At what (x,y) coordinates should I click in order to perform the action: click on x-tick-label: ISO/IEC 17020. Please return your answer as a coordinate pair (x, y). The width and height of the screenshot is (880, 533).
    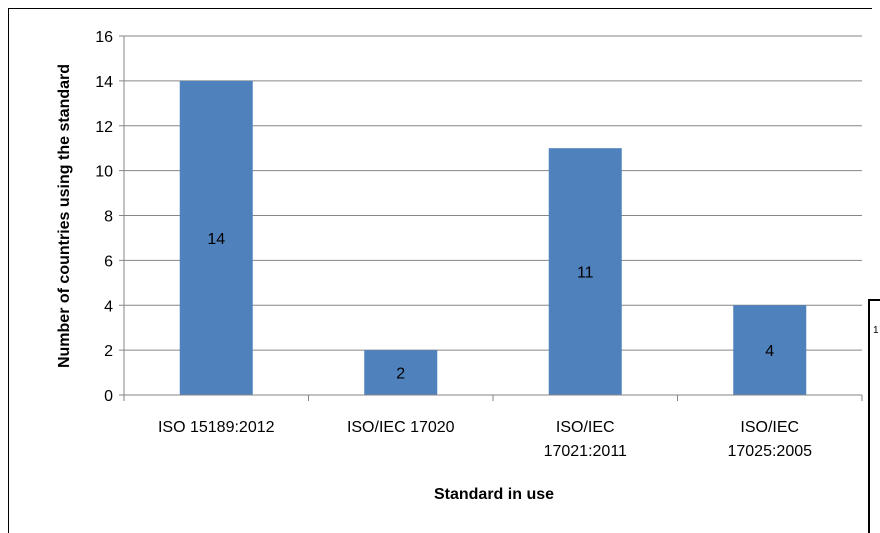
    Looking at the image, I should click on (401, 427).